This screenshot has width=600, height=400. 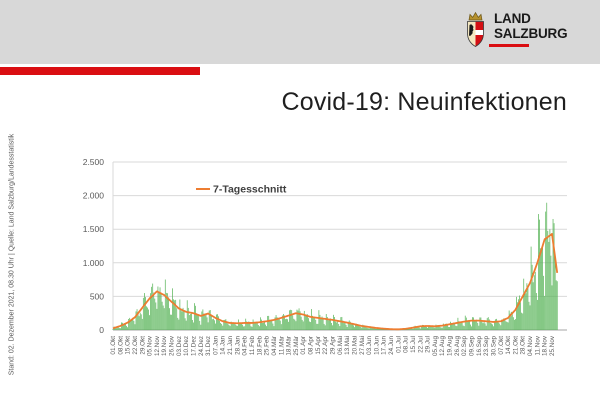 What do you see at coordinates (150, 345) in the screenshot?
I see `x-tick-label: 05.Nov` at bounding box center [150, 345].